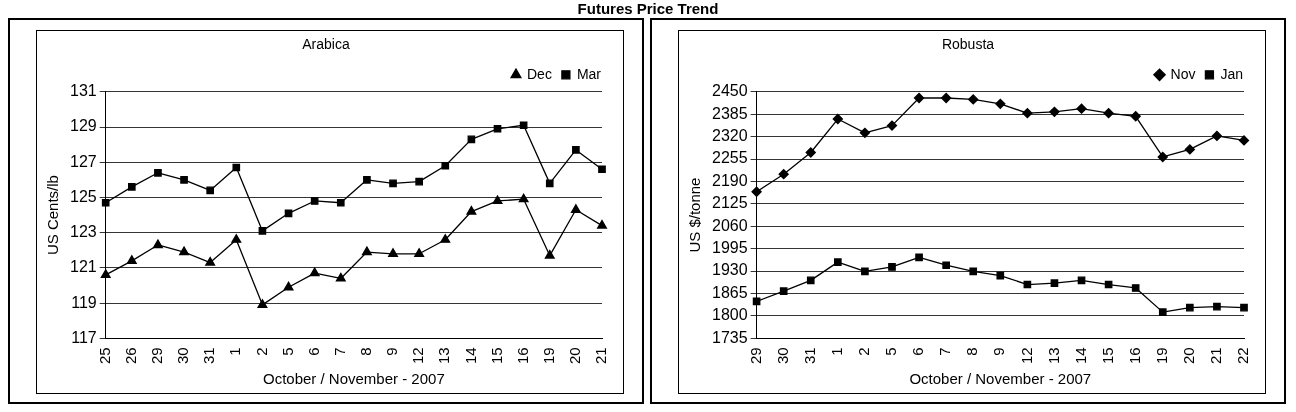  I want to click on y-tick-label: 125, so click(83, 196).